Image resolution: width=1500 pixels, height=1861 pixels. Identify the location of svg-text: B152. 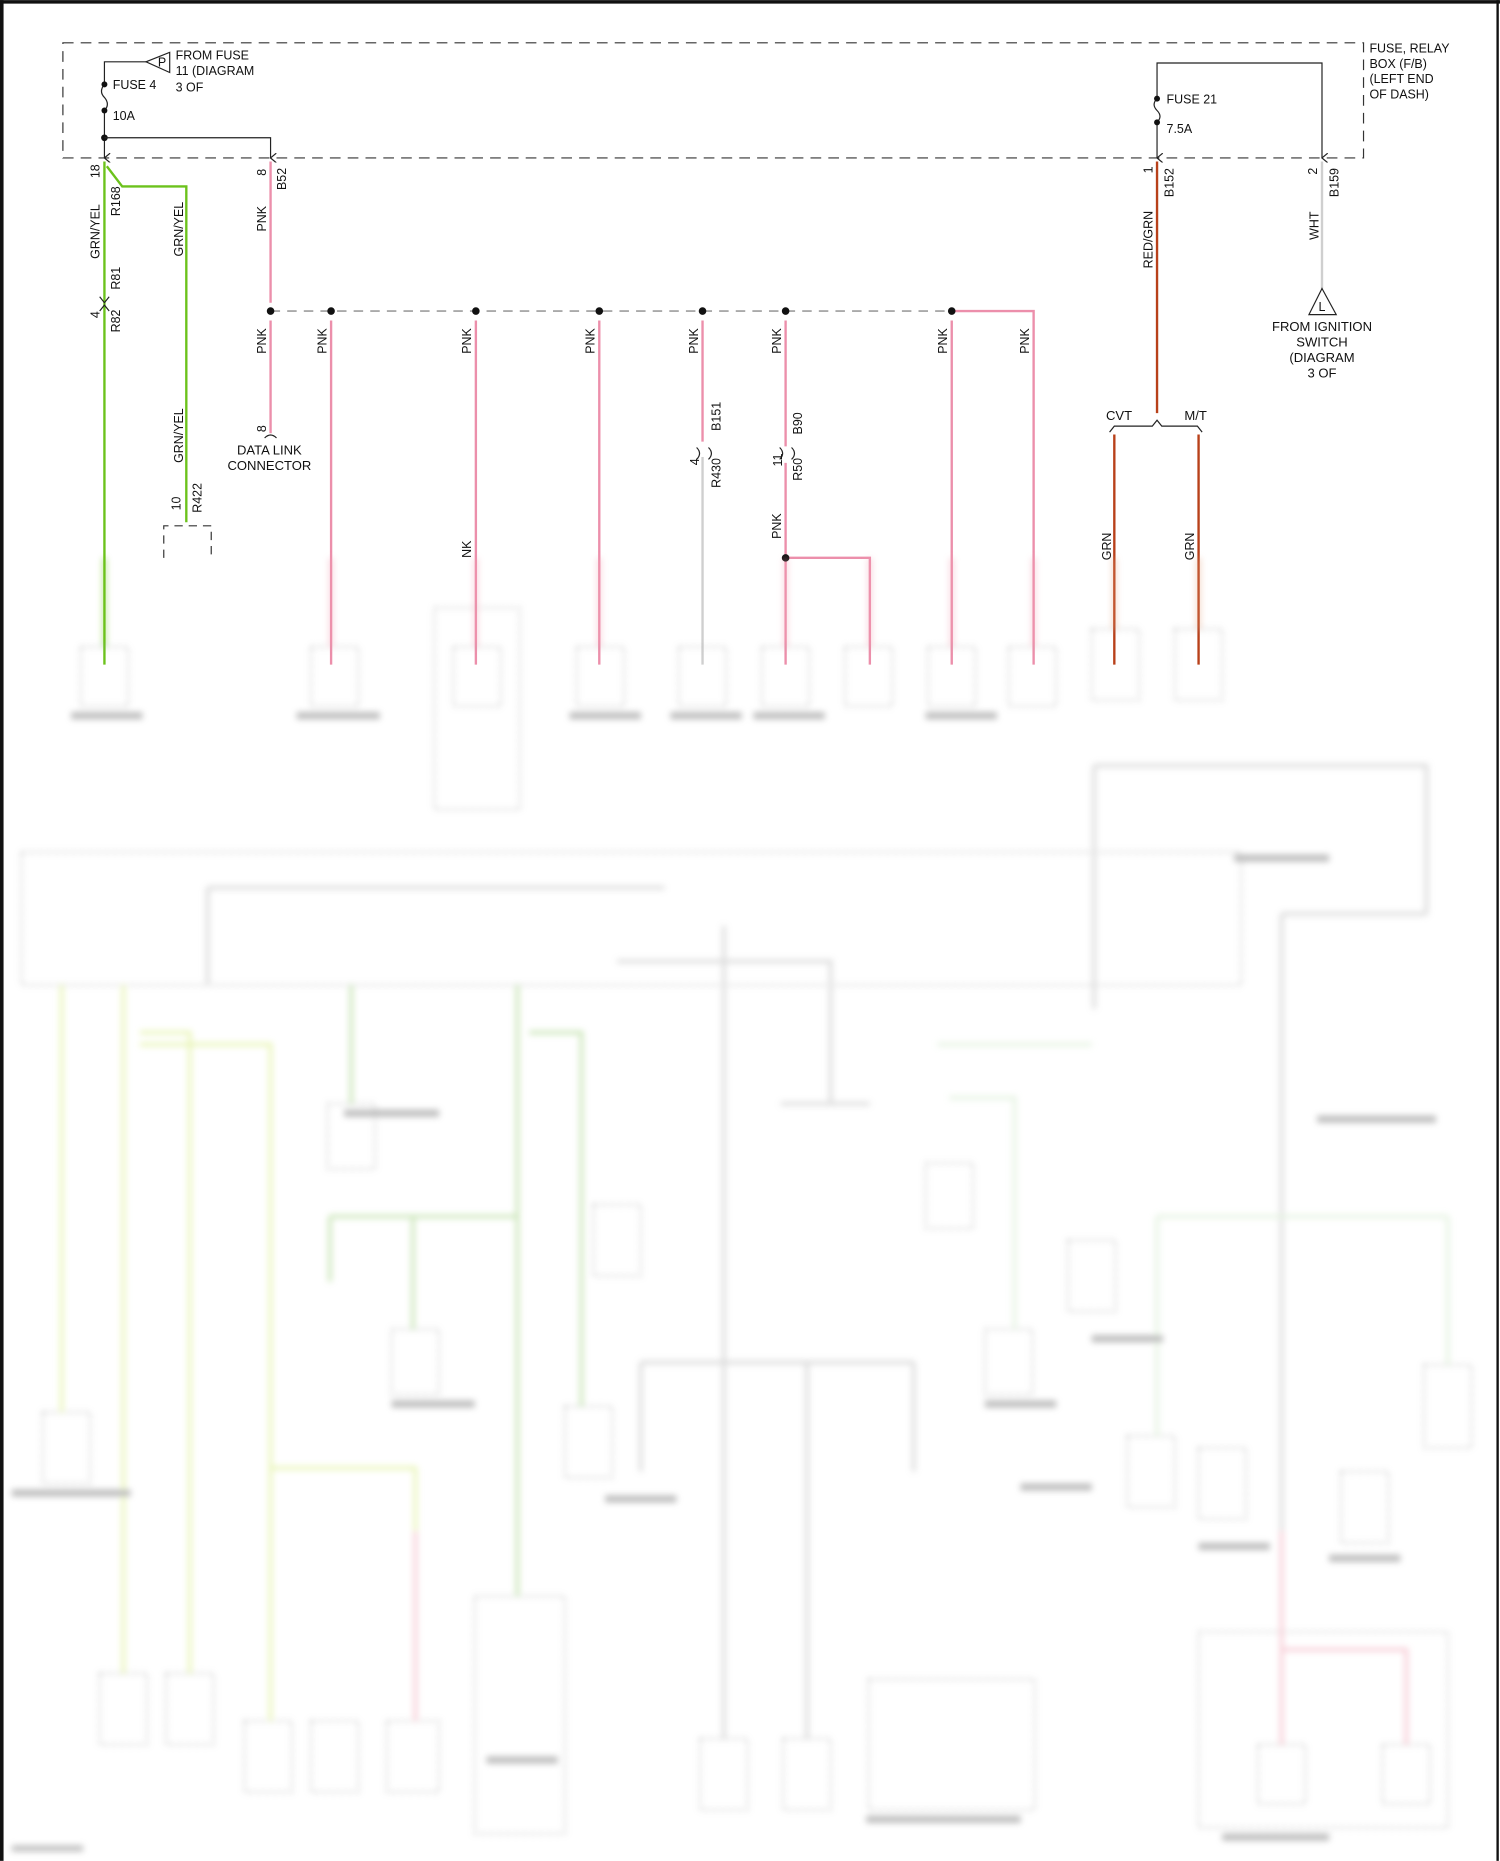
(1170, 182).